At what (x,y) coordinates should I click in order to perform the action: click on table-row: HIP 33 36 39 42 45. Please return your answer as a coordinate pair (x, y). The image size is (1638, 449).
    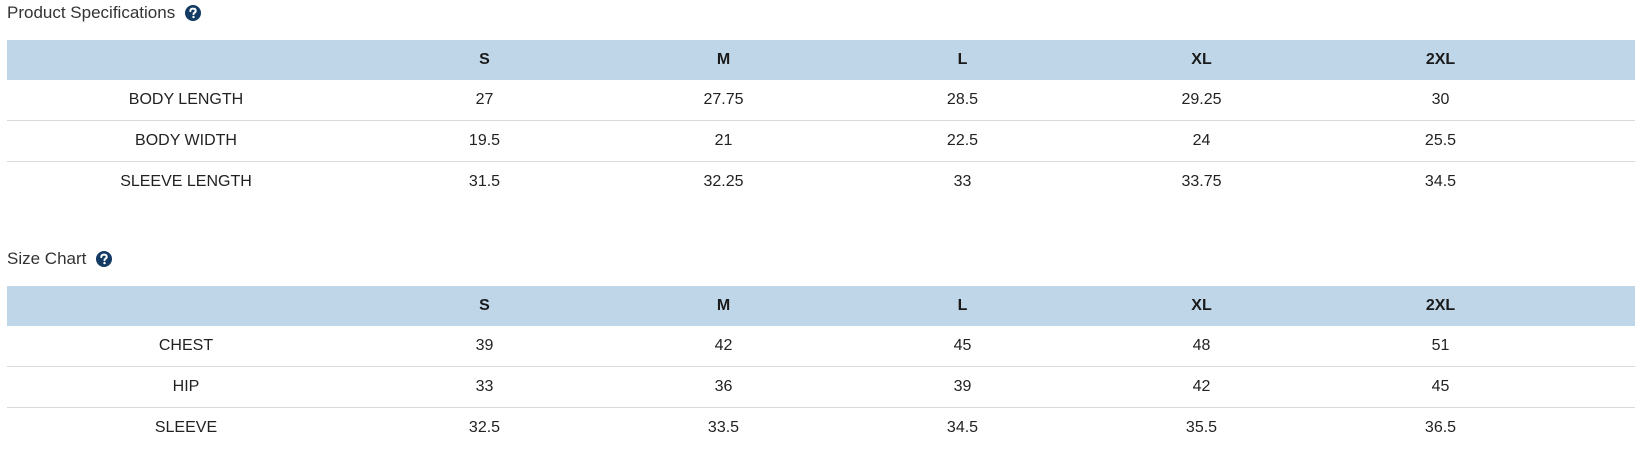
    Looking at the image, I should click on (821, 387).